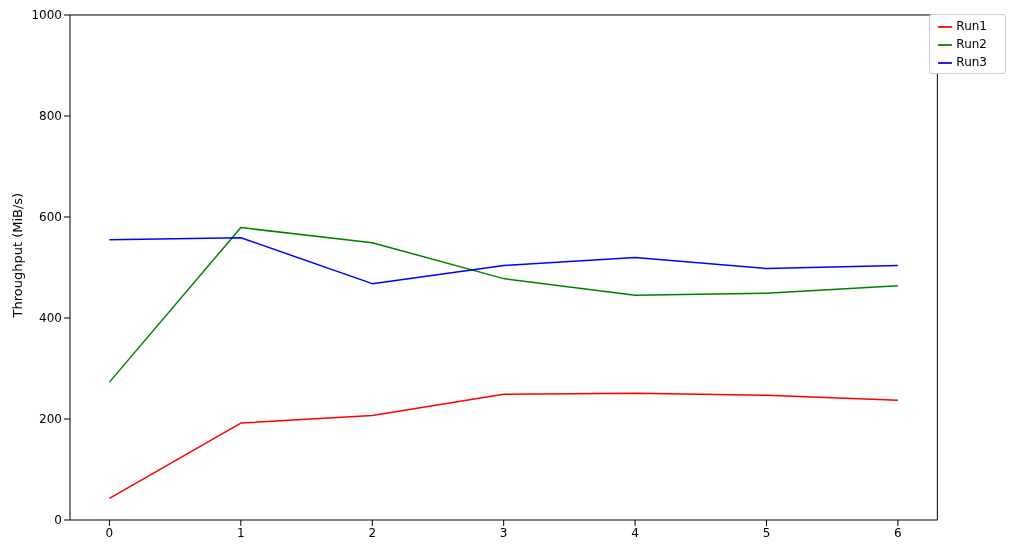  What do you see at coordinates (50, 318) in the screenshot?
I see `y-tick-label: 400` at bounding box center [50, 318].